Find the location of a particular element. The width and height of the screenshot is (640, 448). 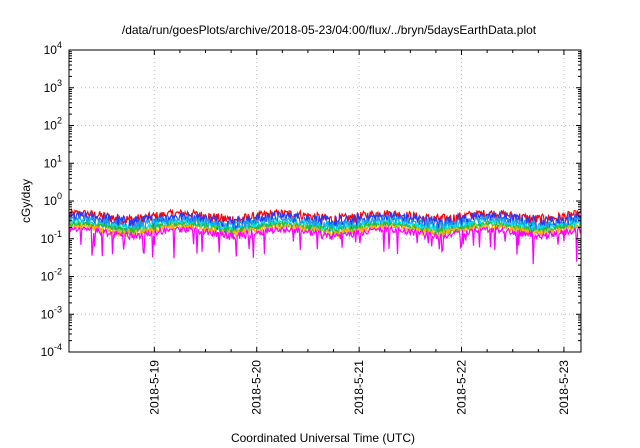

x-tick-label: 2018-5-23 is located at coordinates (564, 387).